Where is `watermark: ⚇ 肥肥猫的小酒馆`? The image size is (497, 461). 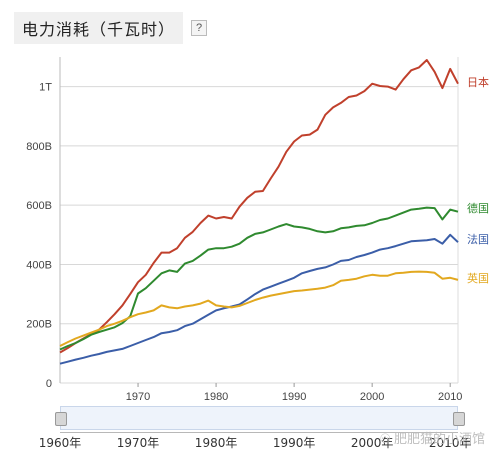 watermark: ⚇ 肥肥猫的小酒馆 is located at coordinates (432, 437).